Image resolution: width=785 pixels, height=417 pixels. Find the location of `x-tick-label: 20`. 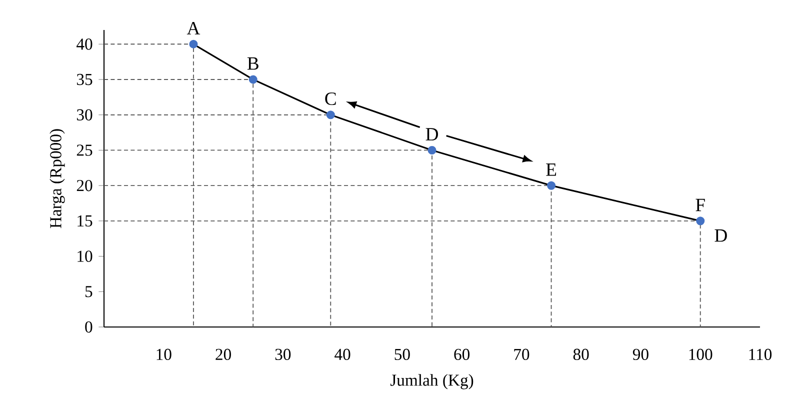

x-tick-label: 20 is located at coordinates (223, 354).